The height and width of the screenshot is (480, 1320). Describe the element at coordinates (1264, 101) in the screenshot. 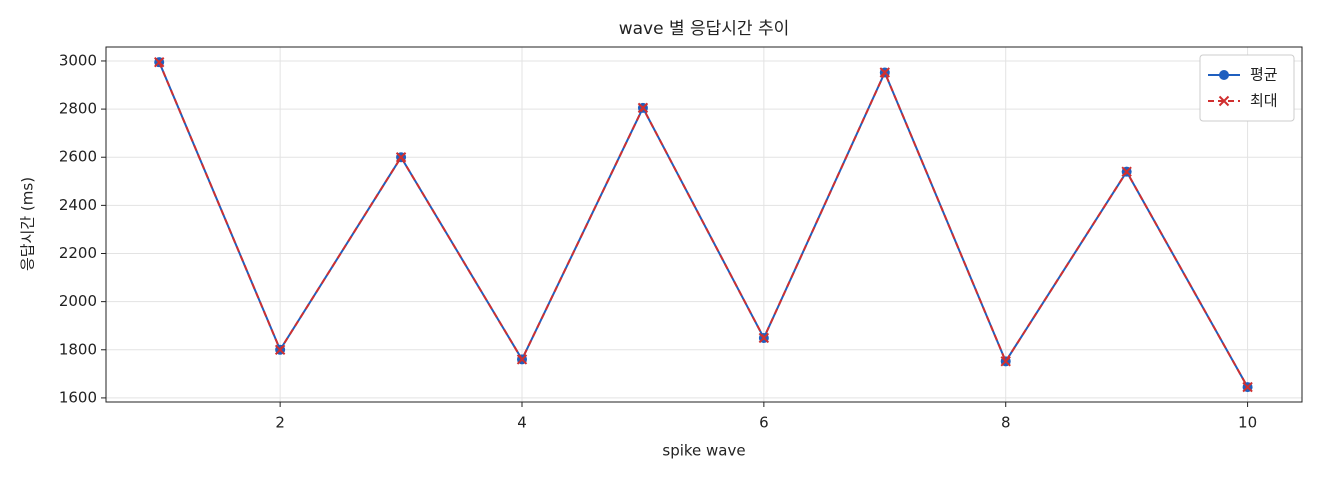

I see `legend-label: 최대` at that location.